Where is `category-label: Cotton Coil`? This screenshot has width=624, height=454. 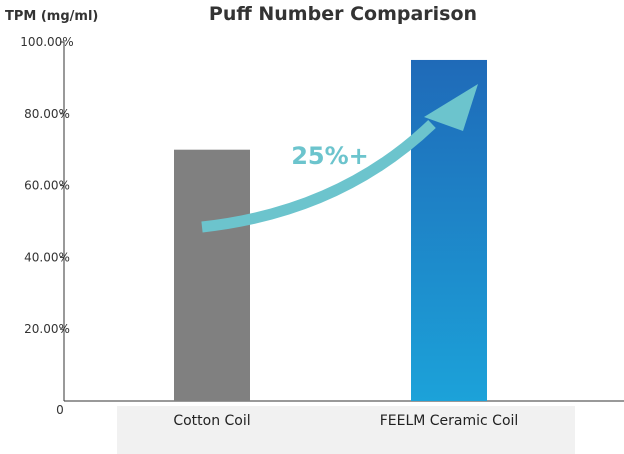 category-label: Cotton Coil is located at coordinates (211, 421).